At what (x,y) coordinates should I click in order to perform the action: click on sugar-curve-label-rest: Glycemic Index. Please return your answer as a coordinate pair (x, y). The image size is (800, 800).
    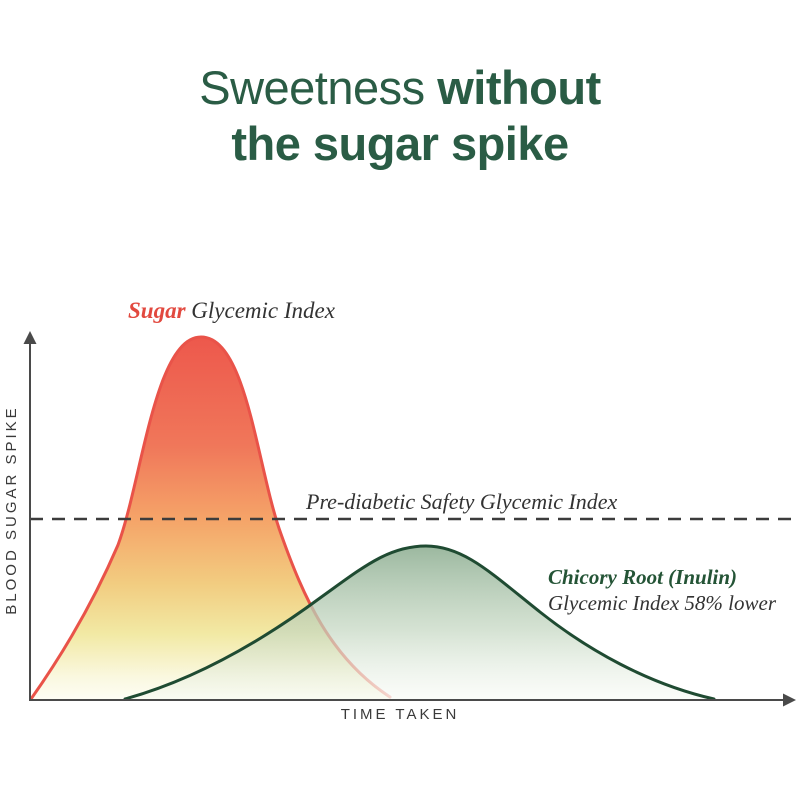
    Looking at the image, I should click on (260, 310).